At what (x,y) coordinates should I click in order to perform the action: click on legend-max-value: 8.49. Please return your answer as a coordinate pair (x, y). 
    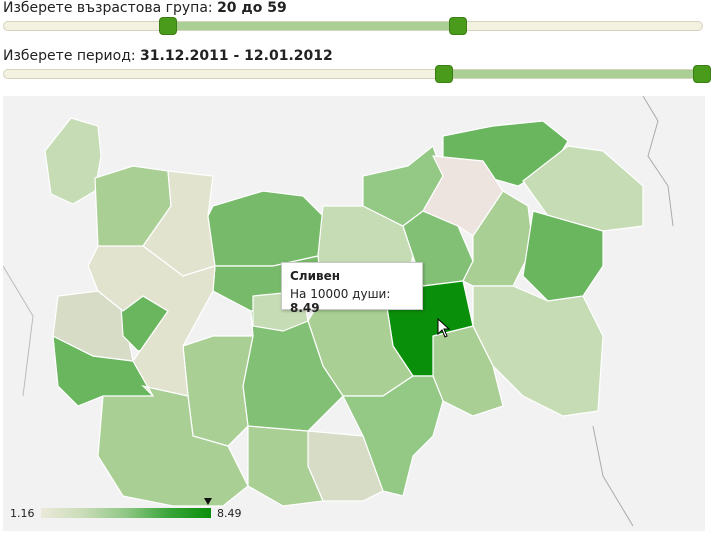
    Looking at the image, I should click on (229, 513).